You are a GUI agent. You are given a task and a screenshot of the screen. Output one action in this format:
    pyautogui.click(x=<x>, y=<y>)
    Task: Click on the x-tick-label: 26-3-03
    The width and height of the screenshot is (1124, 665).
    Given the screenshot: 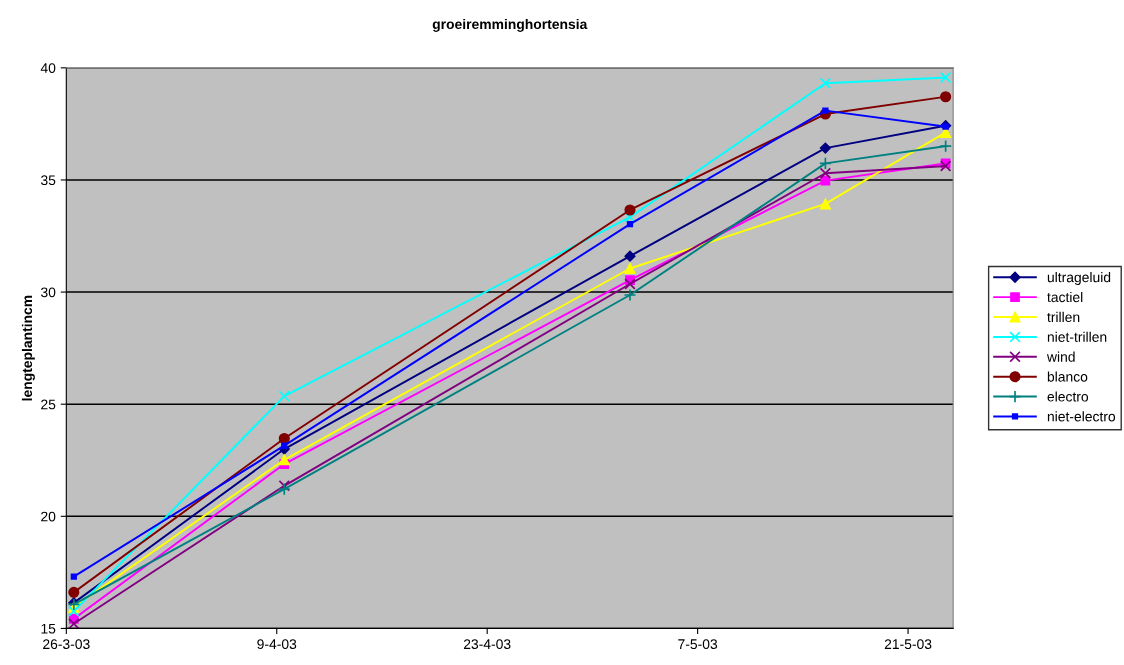 What is the action you would take?
    pyautogui.click(x=66, y=644)
    